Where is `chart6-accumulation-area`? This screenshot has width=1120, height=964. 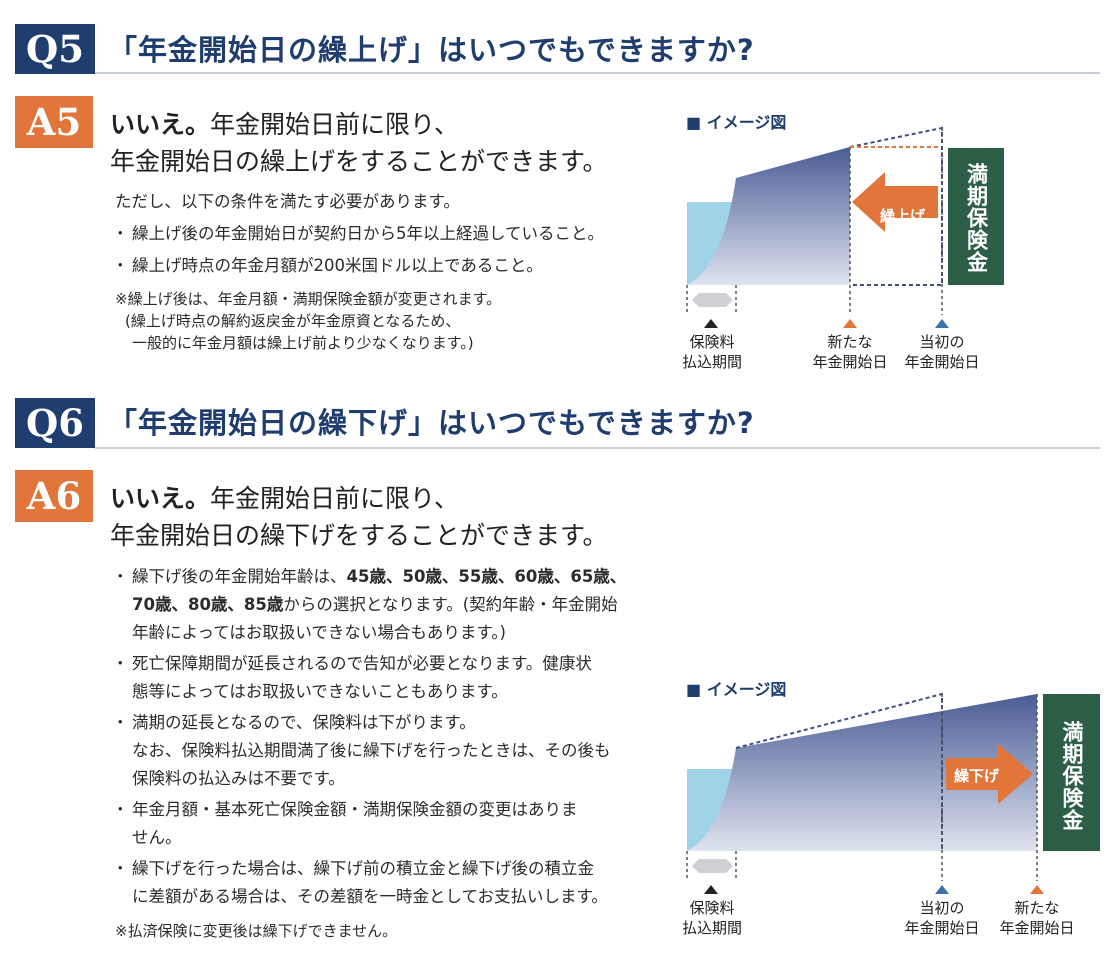 chart6-accumulation-area is located at coordinates (862, 772).